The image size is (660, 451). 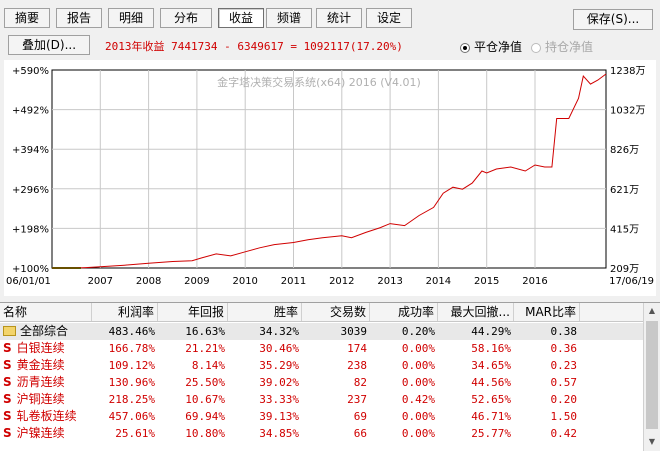 I want to click on y-right-tick-label: 621万, so click(x=624, y=190).